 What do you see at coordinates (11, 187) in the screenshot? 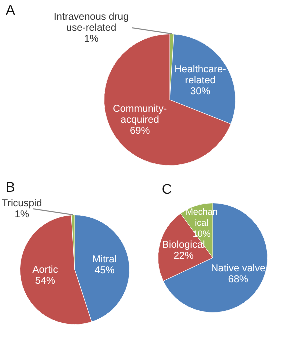
I see `chart-title: B` at bounding box center [11, 187].